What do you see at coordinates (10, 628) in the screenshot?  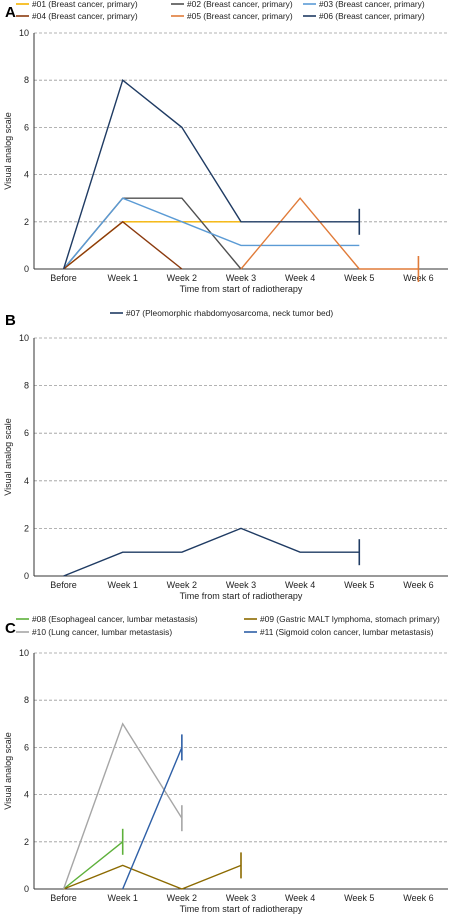 I see `panel-label: C` at bounding box center [10, 628].